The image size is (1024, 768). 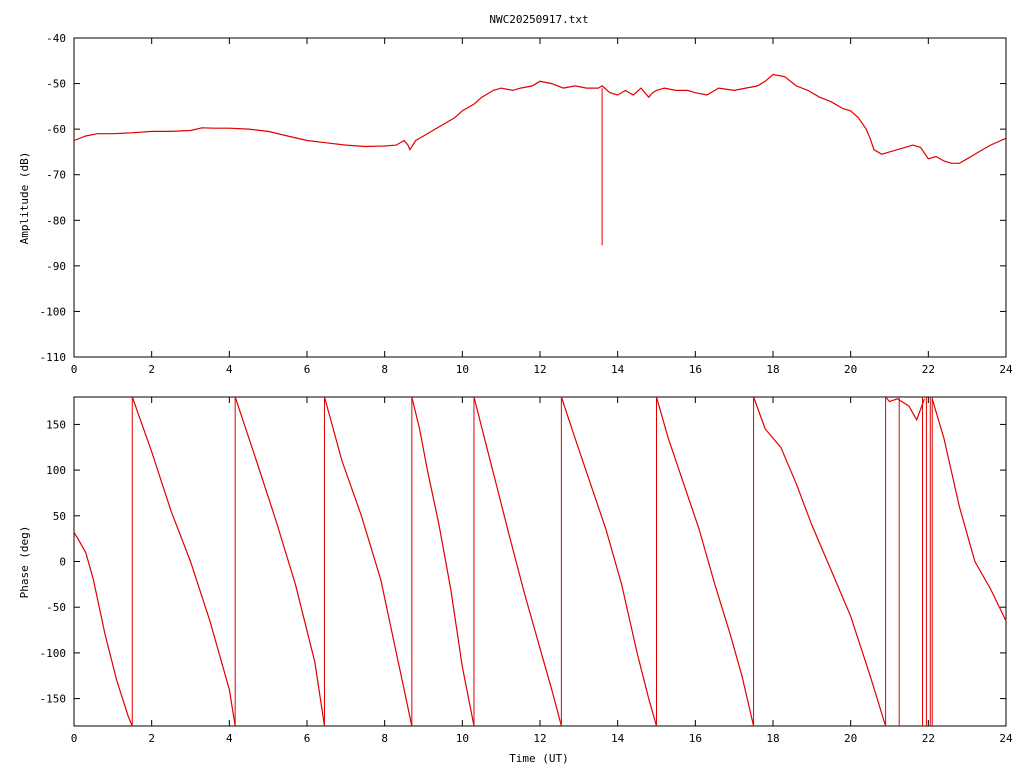 What do you see at coordinates (539, 369) in the screenshot?
I see `amplitude-xtick-label: 12` at bounding box center [539, 369].